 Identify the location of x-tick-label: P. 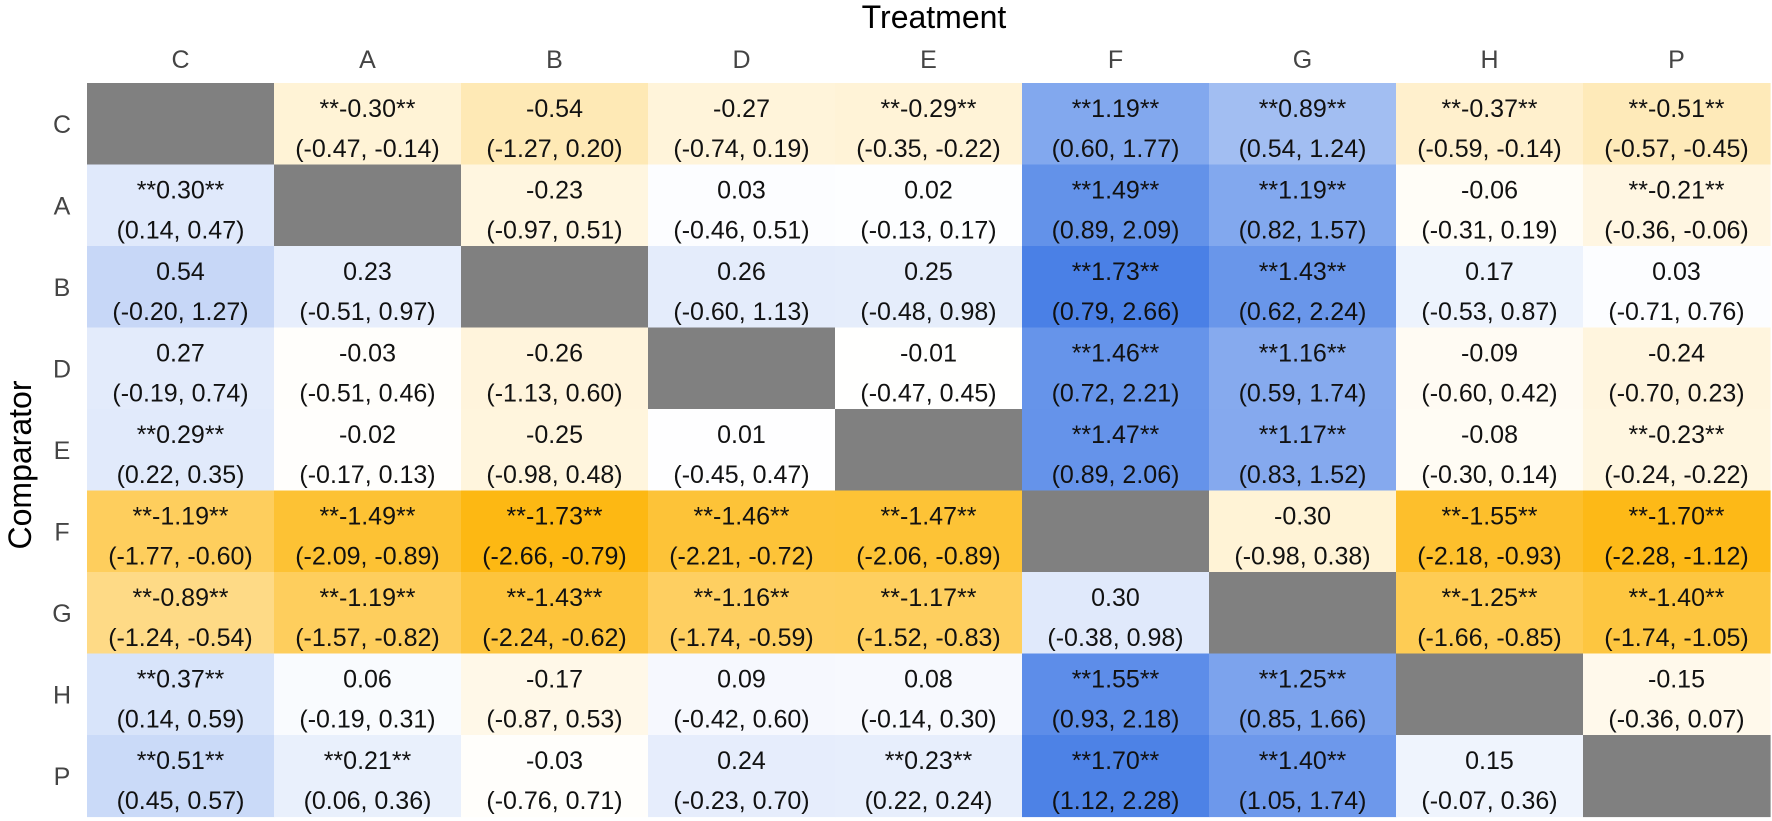
(1676, 60).